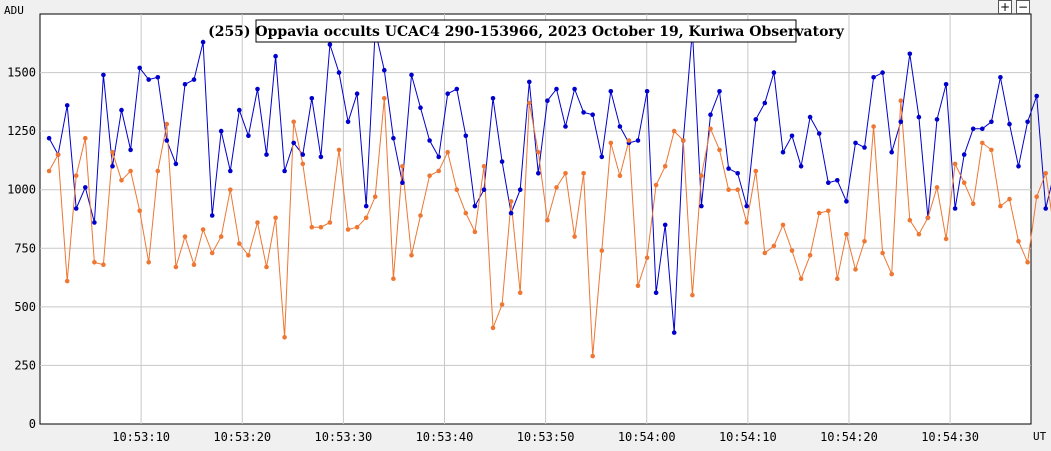 The width and height of the screenshot is (1051, 451). Describe the element at coordinates (21, 131) in the screenshot. I see `y-tick-label: 1250` at that location.